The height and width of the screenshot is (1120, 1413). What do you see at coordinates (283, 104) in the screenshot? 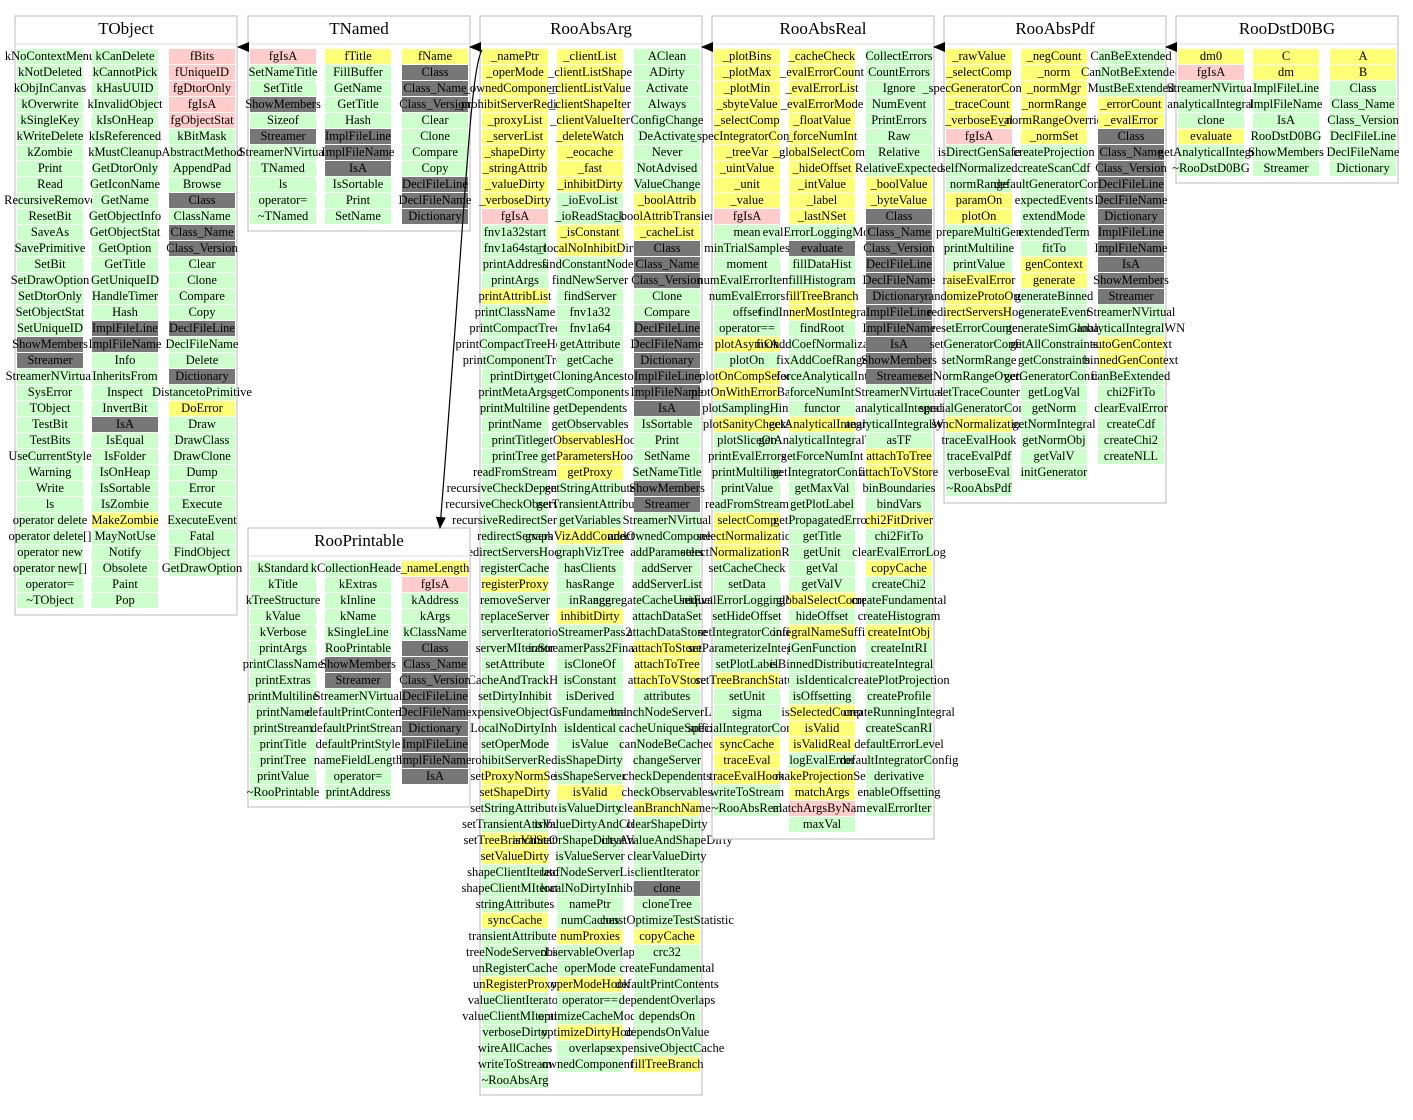
I see `member-name: ShowMembers` at bounding box center [283, 104].